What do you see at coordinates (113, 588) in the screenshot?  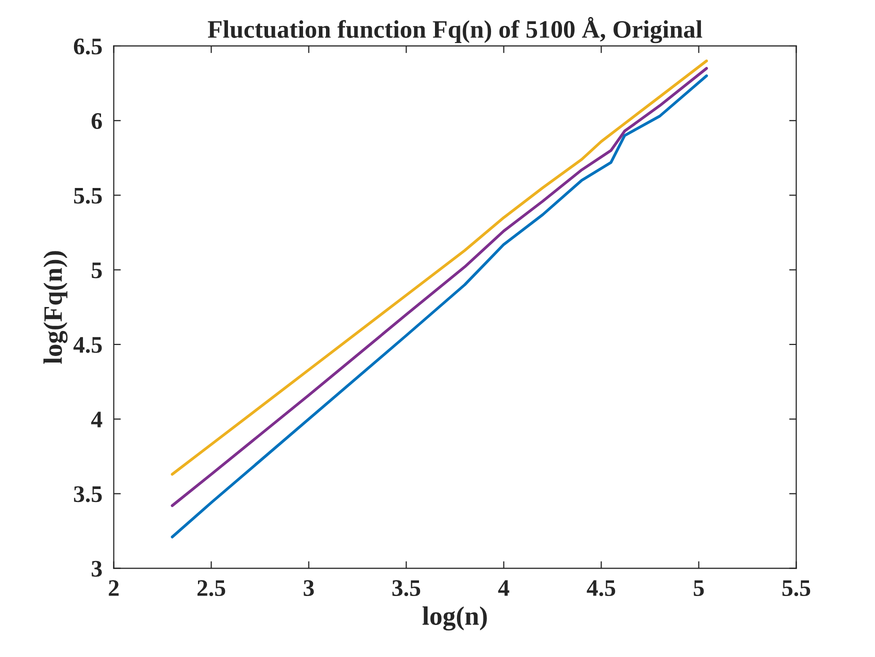 I see `x-tick-label: 2` at bounding box center [113, 588].